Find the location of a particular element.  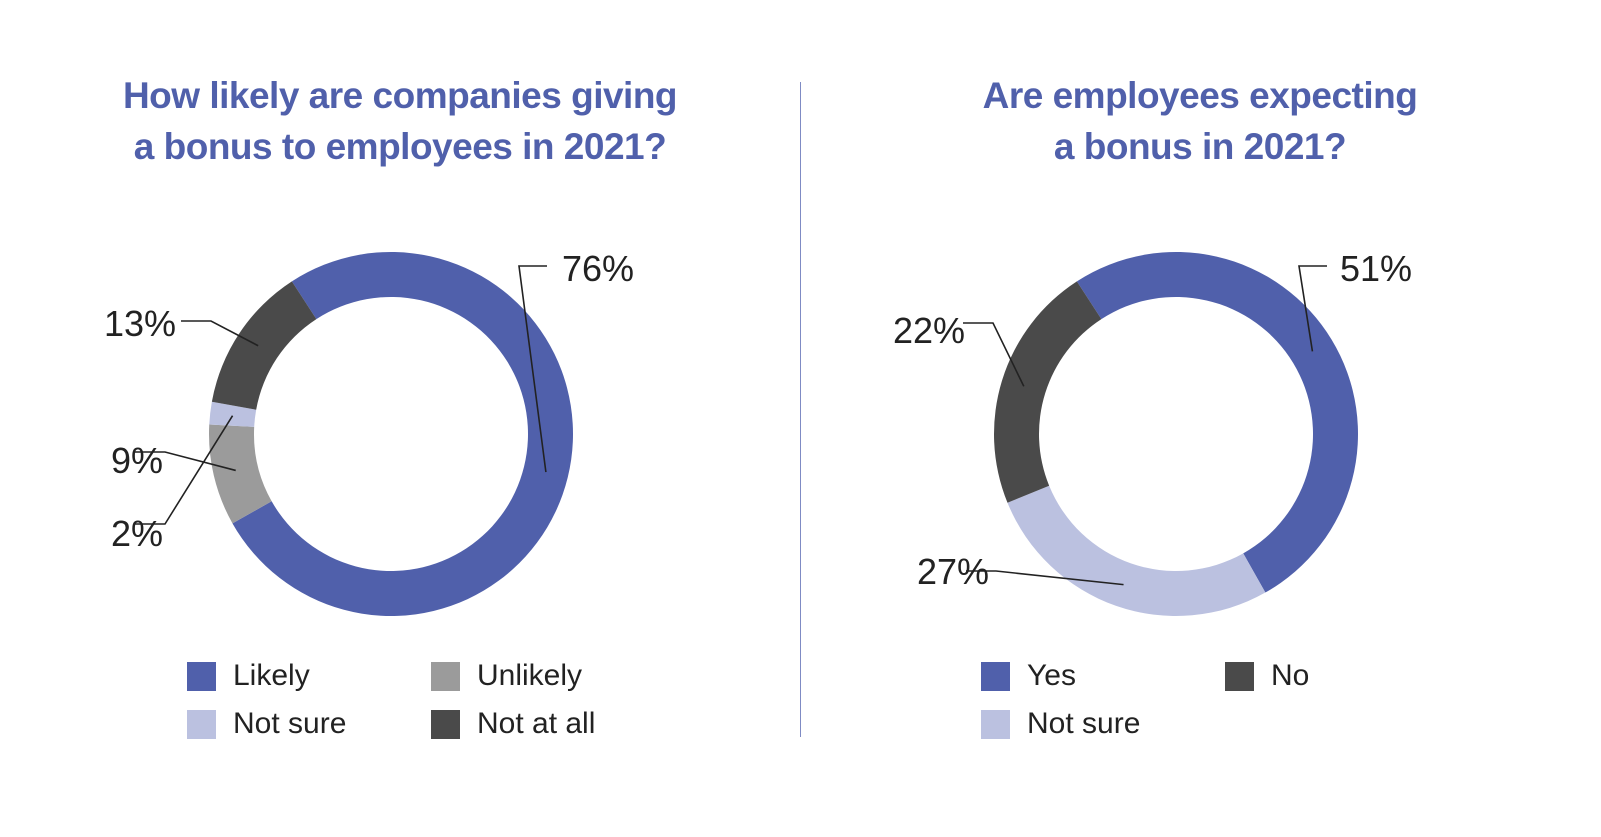

chart-title-left-line1: How likely are companies giving is located at coordinates (400, 95).